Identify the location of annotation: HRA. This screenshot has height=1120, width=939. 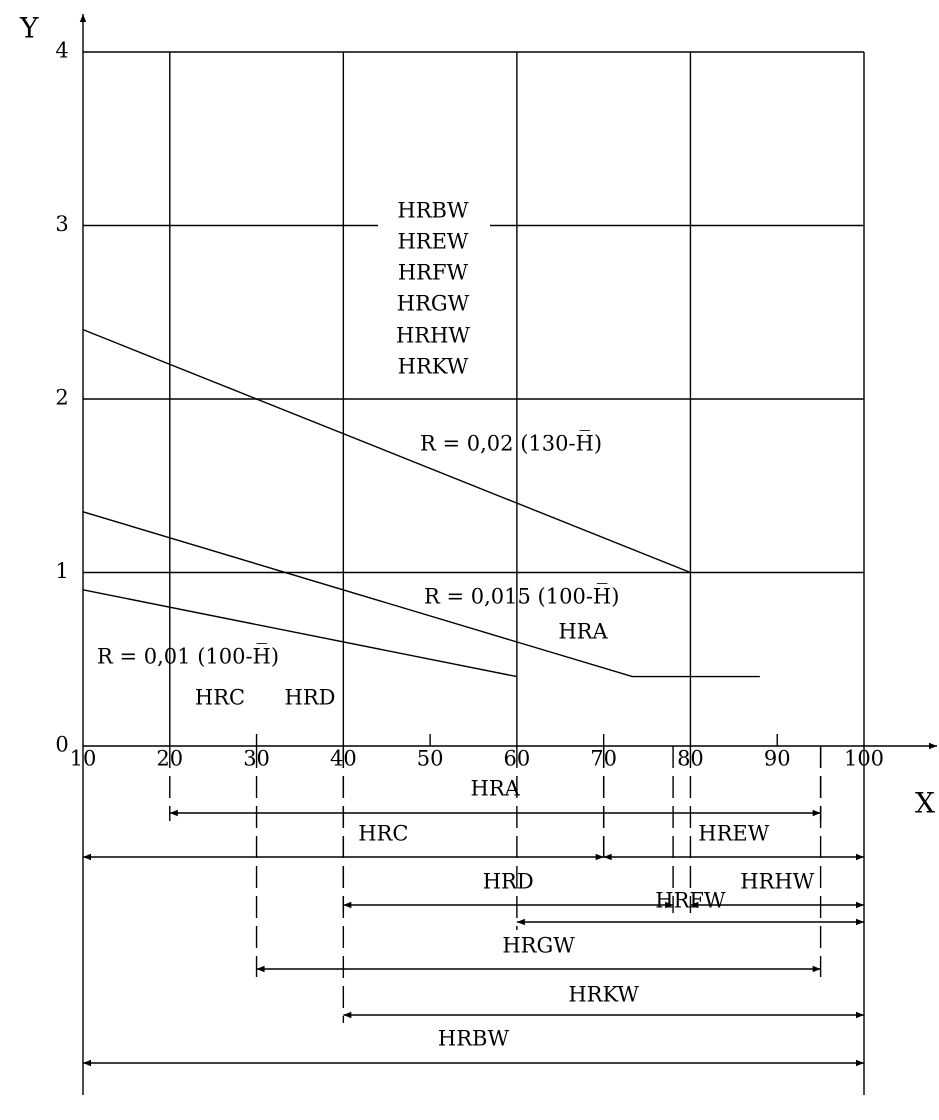
(583, 632).